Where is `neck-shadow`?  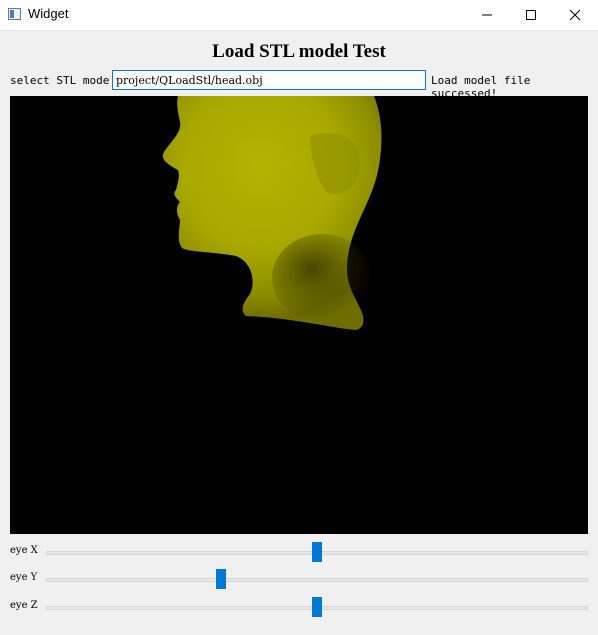
neck-shadow is located at coordinates (322, 278).